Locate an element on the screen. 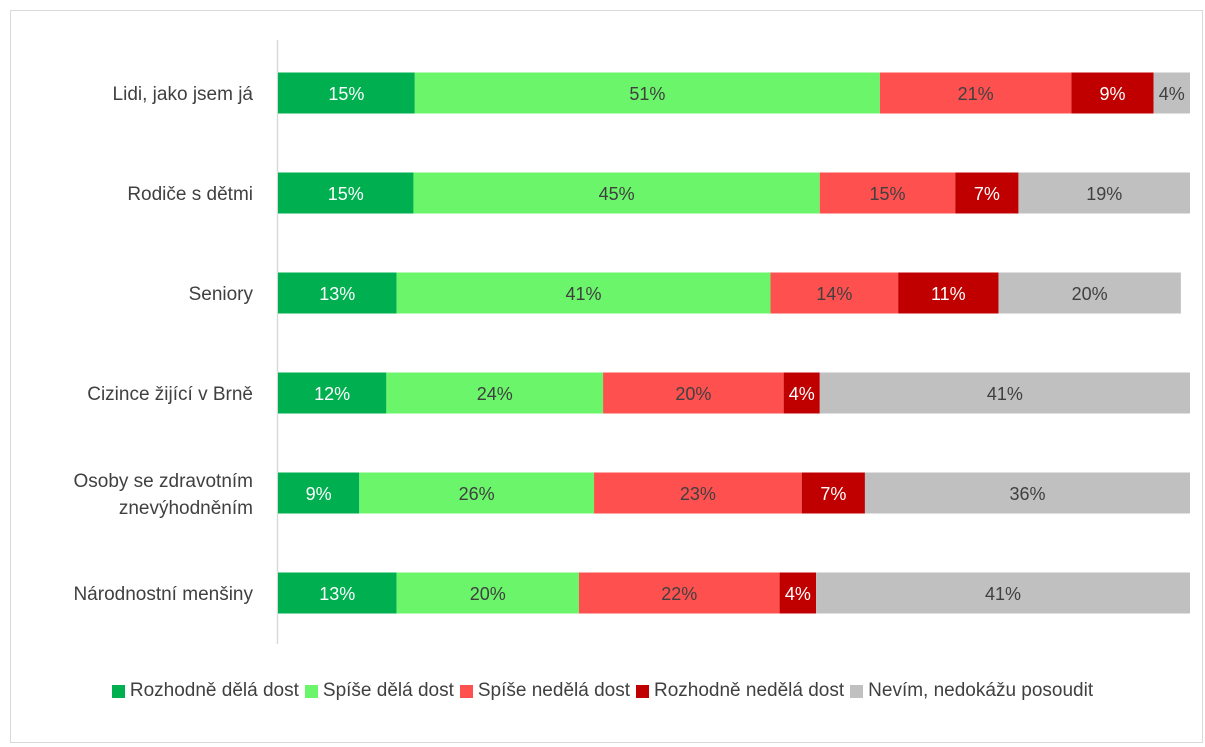  legend-item: Spíše nedělá dost is located at coordinates (544, 691).